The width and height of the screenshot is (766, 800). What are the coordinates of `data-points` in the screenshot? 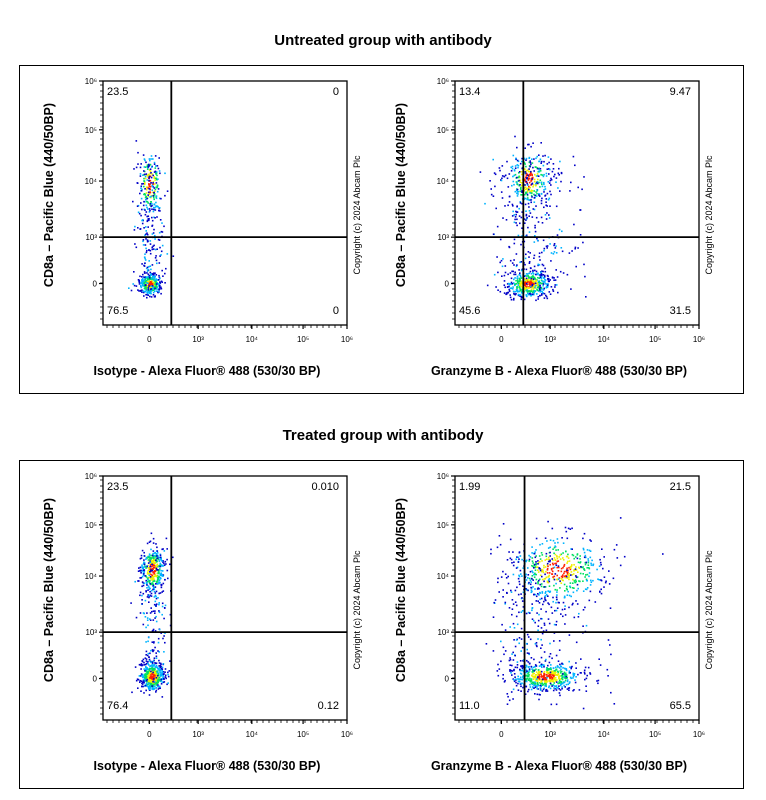 It's located at (152, 615).